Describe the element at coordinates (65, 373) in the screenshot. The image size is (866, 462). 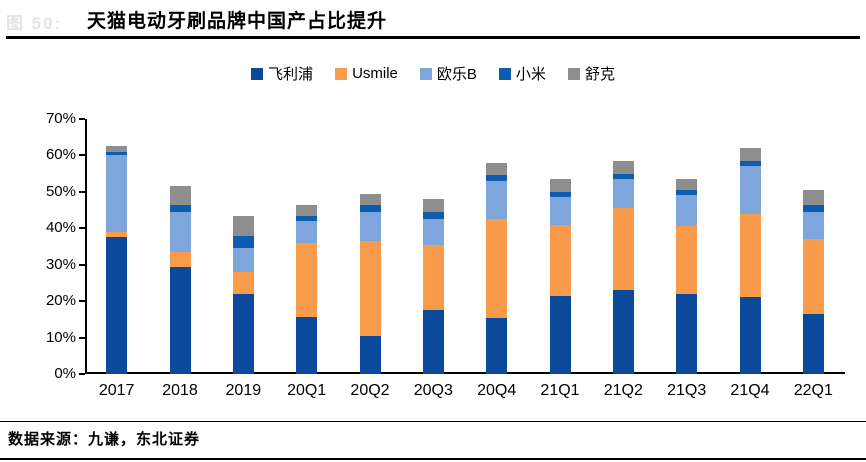
I see `y-tick-label: 0%` at that location.